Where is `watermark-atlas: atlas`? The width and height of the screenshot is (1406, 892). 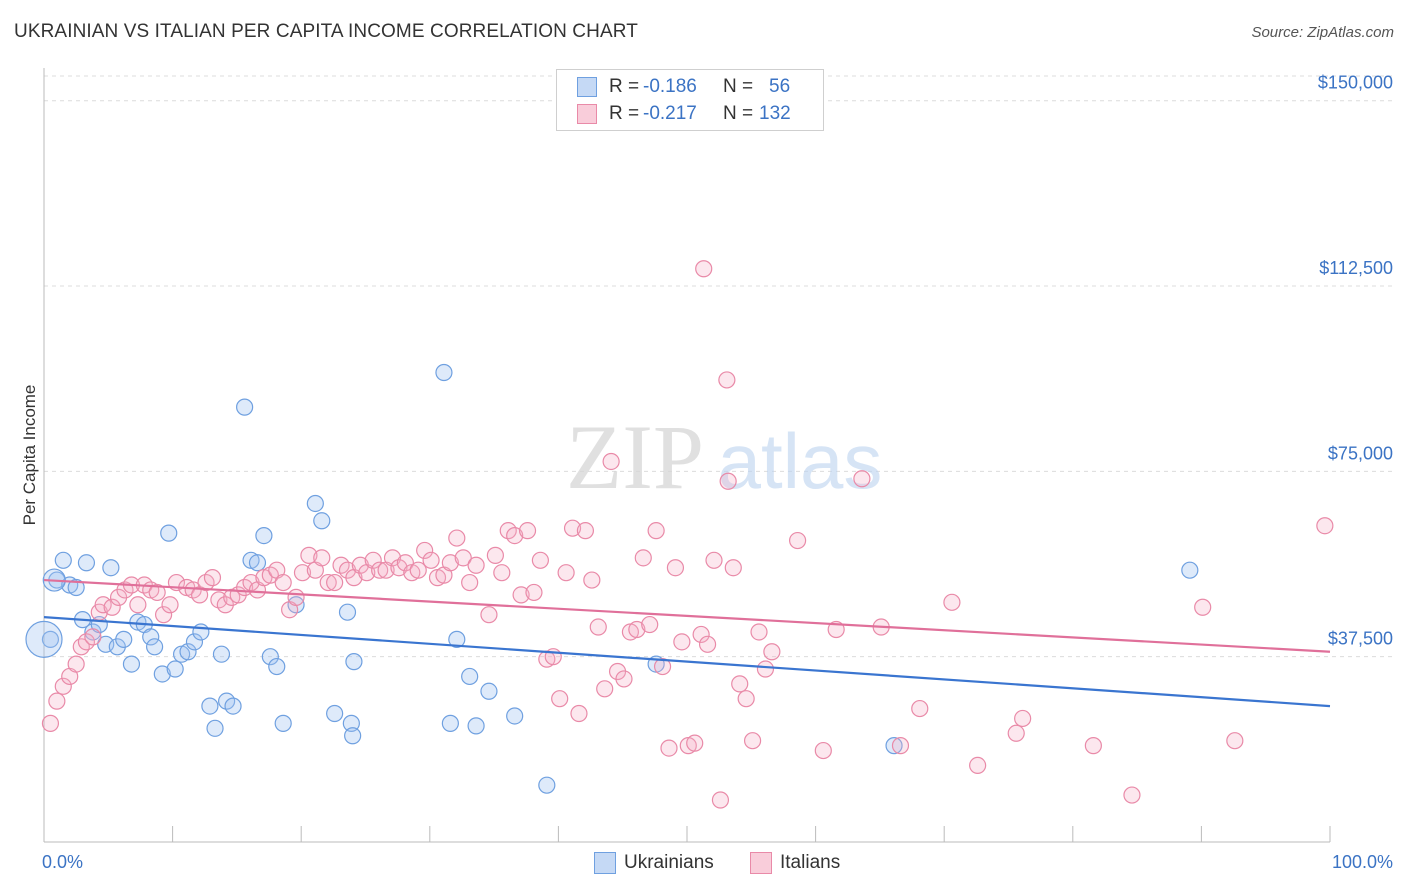
watermark-atlas: atlas is located at coordinates (800, 461).